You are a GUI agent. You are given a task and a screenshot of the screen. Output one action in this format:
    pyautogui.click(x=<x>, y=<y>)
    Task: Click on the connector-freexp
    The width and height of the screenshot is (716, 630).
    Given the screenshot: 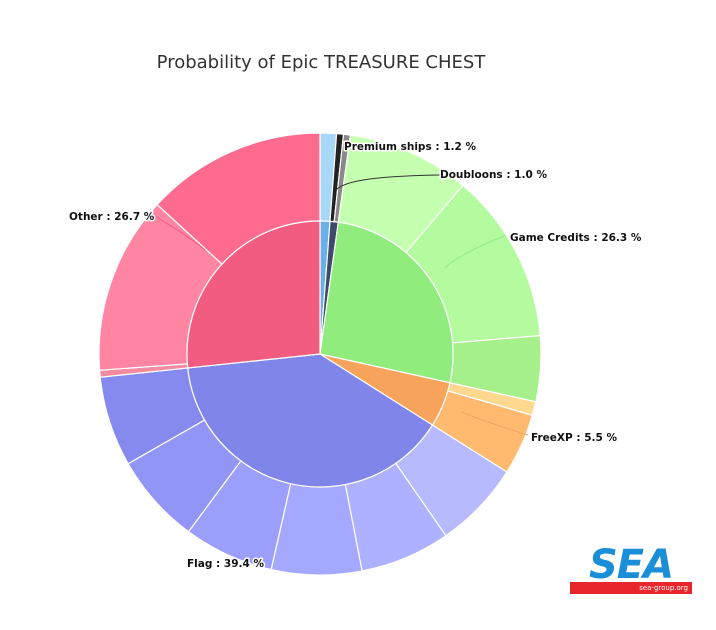 What is the action you would take?
    pyautogui.click(x=495, y=423)
    